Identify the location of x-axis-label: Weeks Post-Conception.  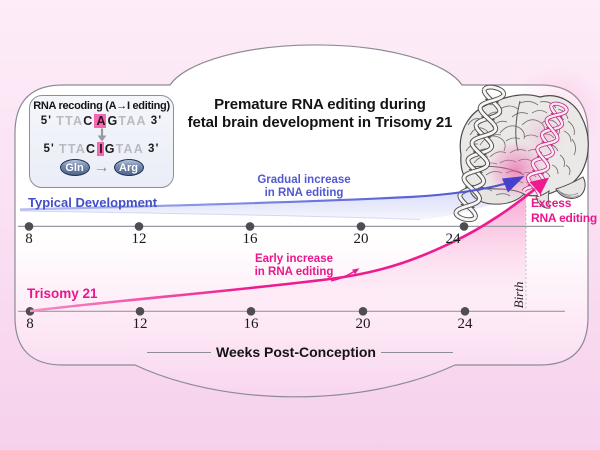
(296, 352).